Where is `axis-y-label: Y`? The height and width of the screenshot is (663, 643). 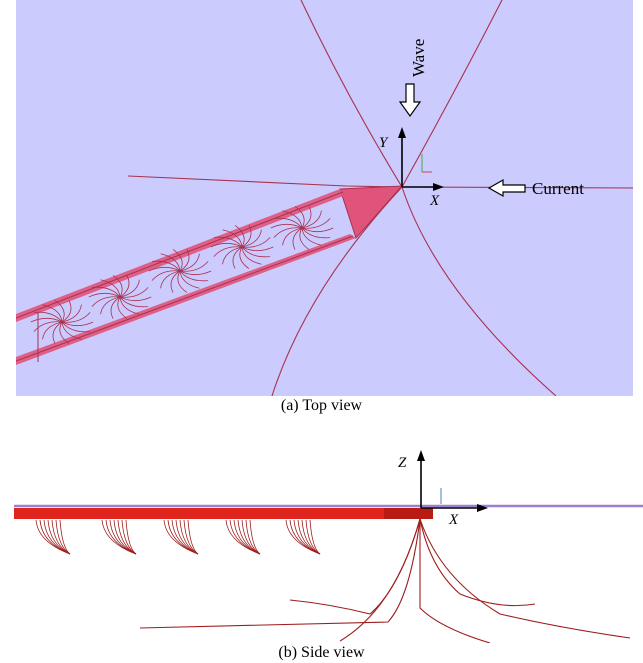
axis-y-label: Y is located at coordinates (384, 143).